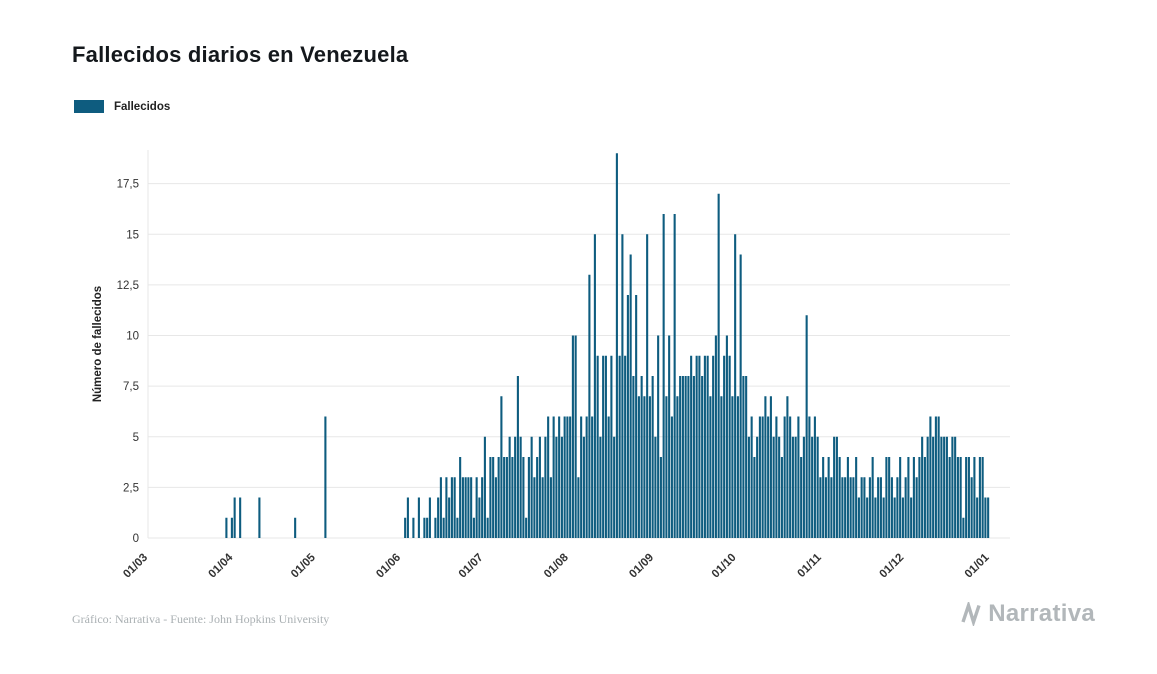 This screenshot has width=1157, height=674. I want to click on legend: Fallecidos, so click(122, 106).